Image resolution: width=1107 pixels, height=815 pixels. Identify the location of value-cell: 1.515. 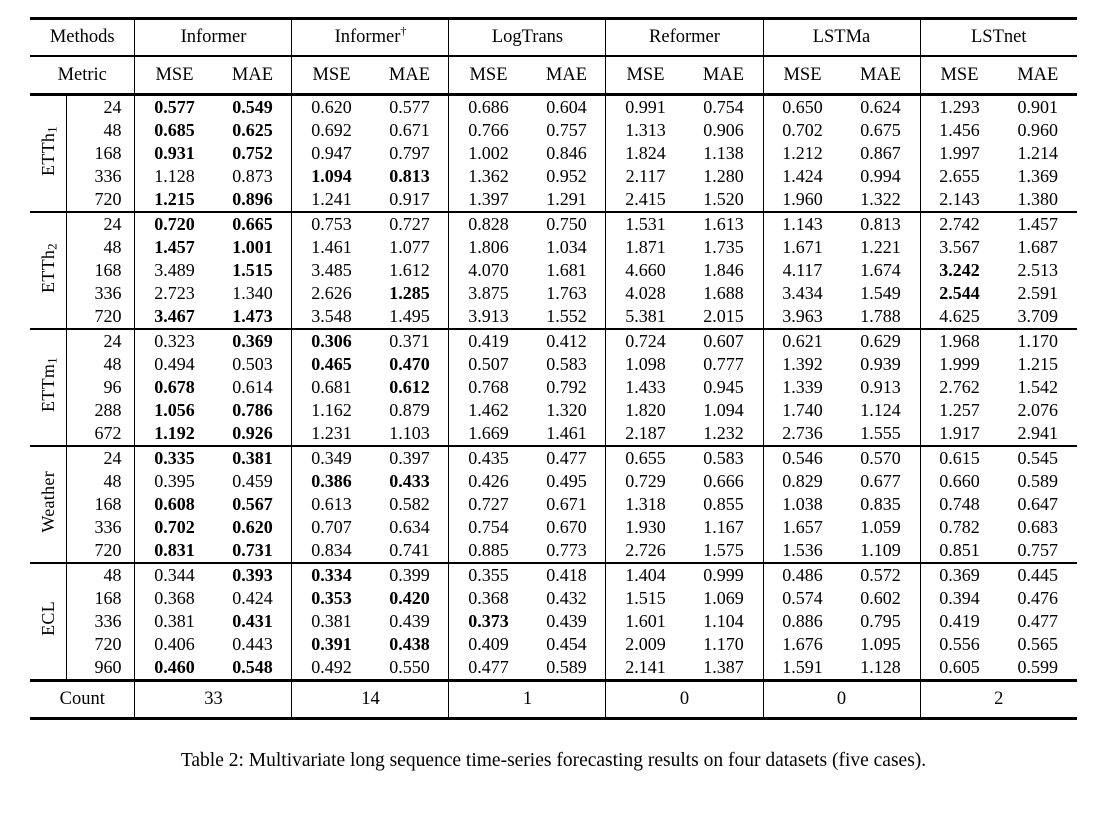
(645, 598).